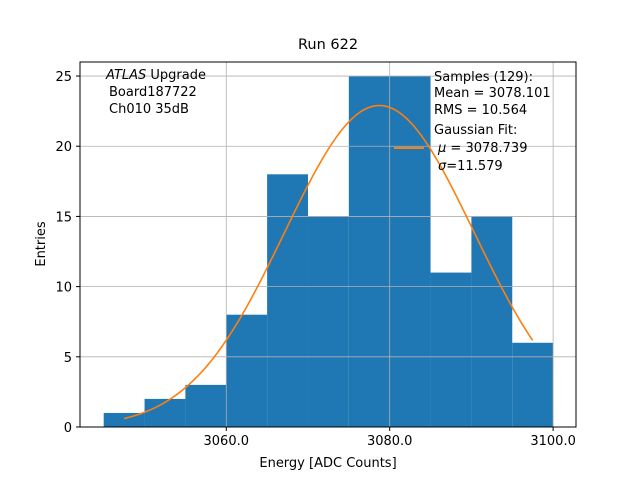 This screenshot has width=640, height=484. Describe the element at coordinates (480, 110) in the screenshot. I see `legend-rms: RMS = 10.564` at that location.